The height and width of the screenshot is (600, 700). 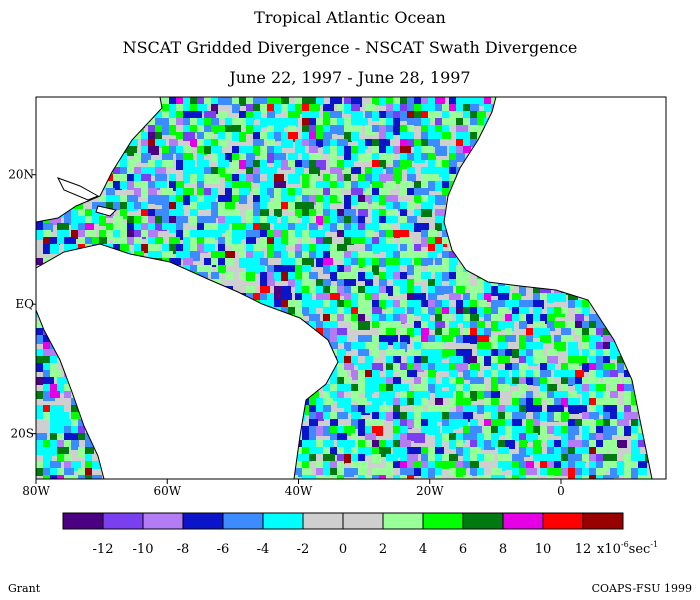 What do you see at coordinates (360, 534) in the screenshot?
I see `colorbar: -12 -10 -8 -6 -4 -2 0 2 4 6 8 10 12 x10-6sec-1` at bounding box center [360, 534].